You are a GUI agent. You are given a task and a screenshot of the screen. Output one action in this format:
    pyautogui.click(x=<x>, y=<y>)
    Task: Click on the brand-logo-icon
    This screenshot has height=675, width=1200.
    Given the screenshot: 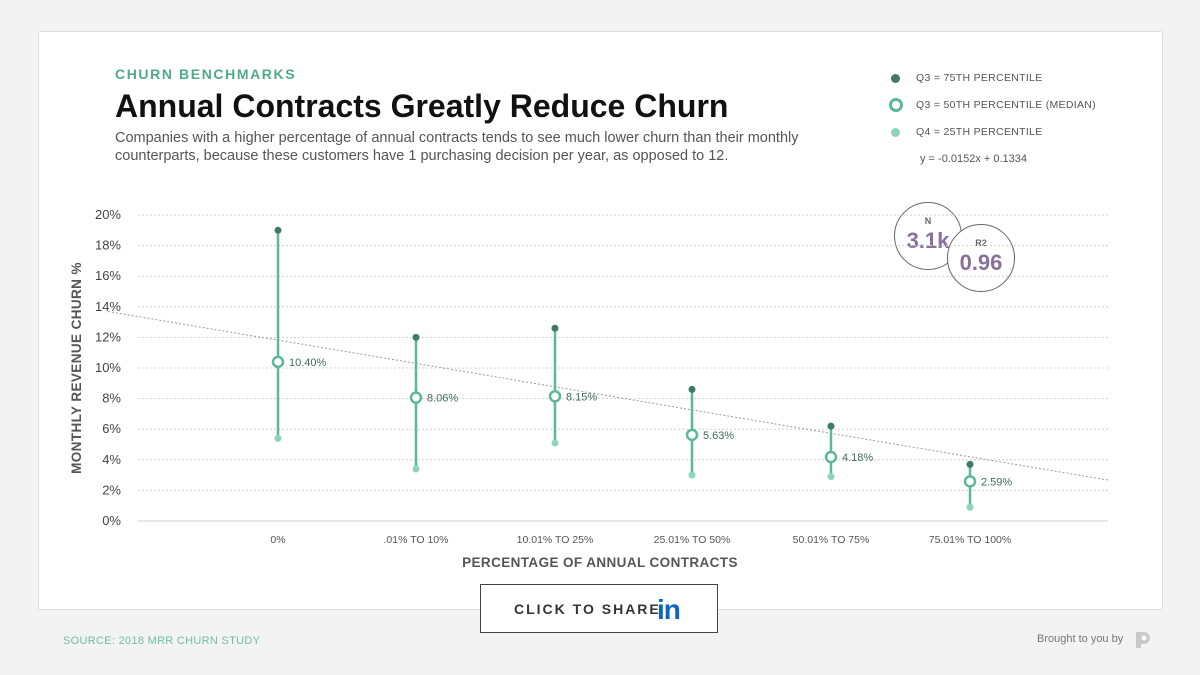 What is the action you would take?
    pyautogui.click(x=1143, y=640)
    